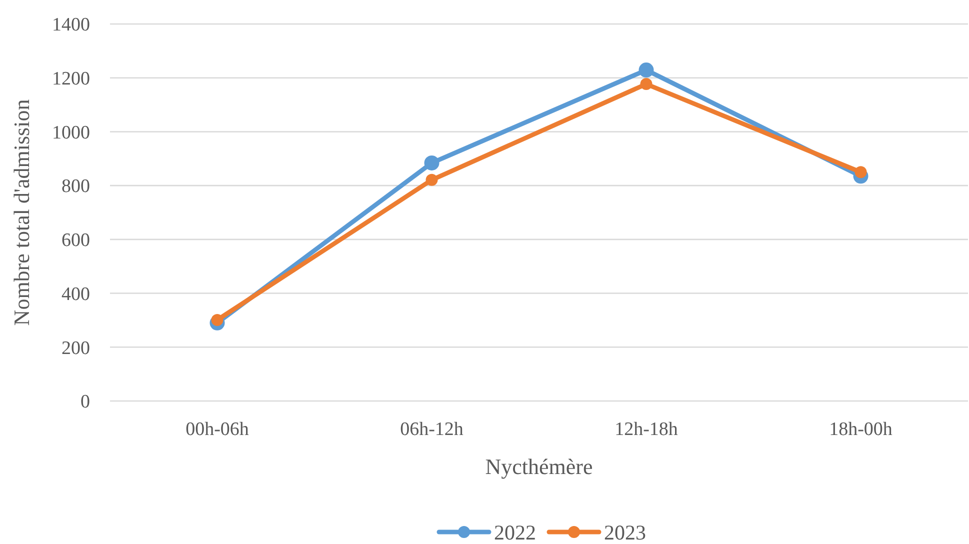  I want to click on y-tick-label: 600, so click(76, 241).